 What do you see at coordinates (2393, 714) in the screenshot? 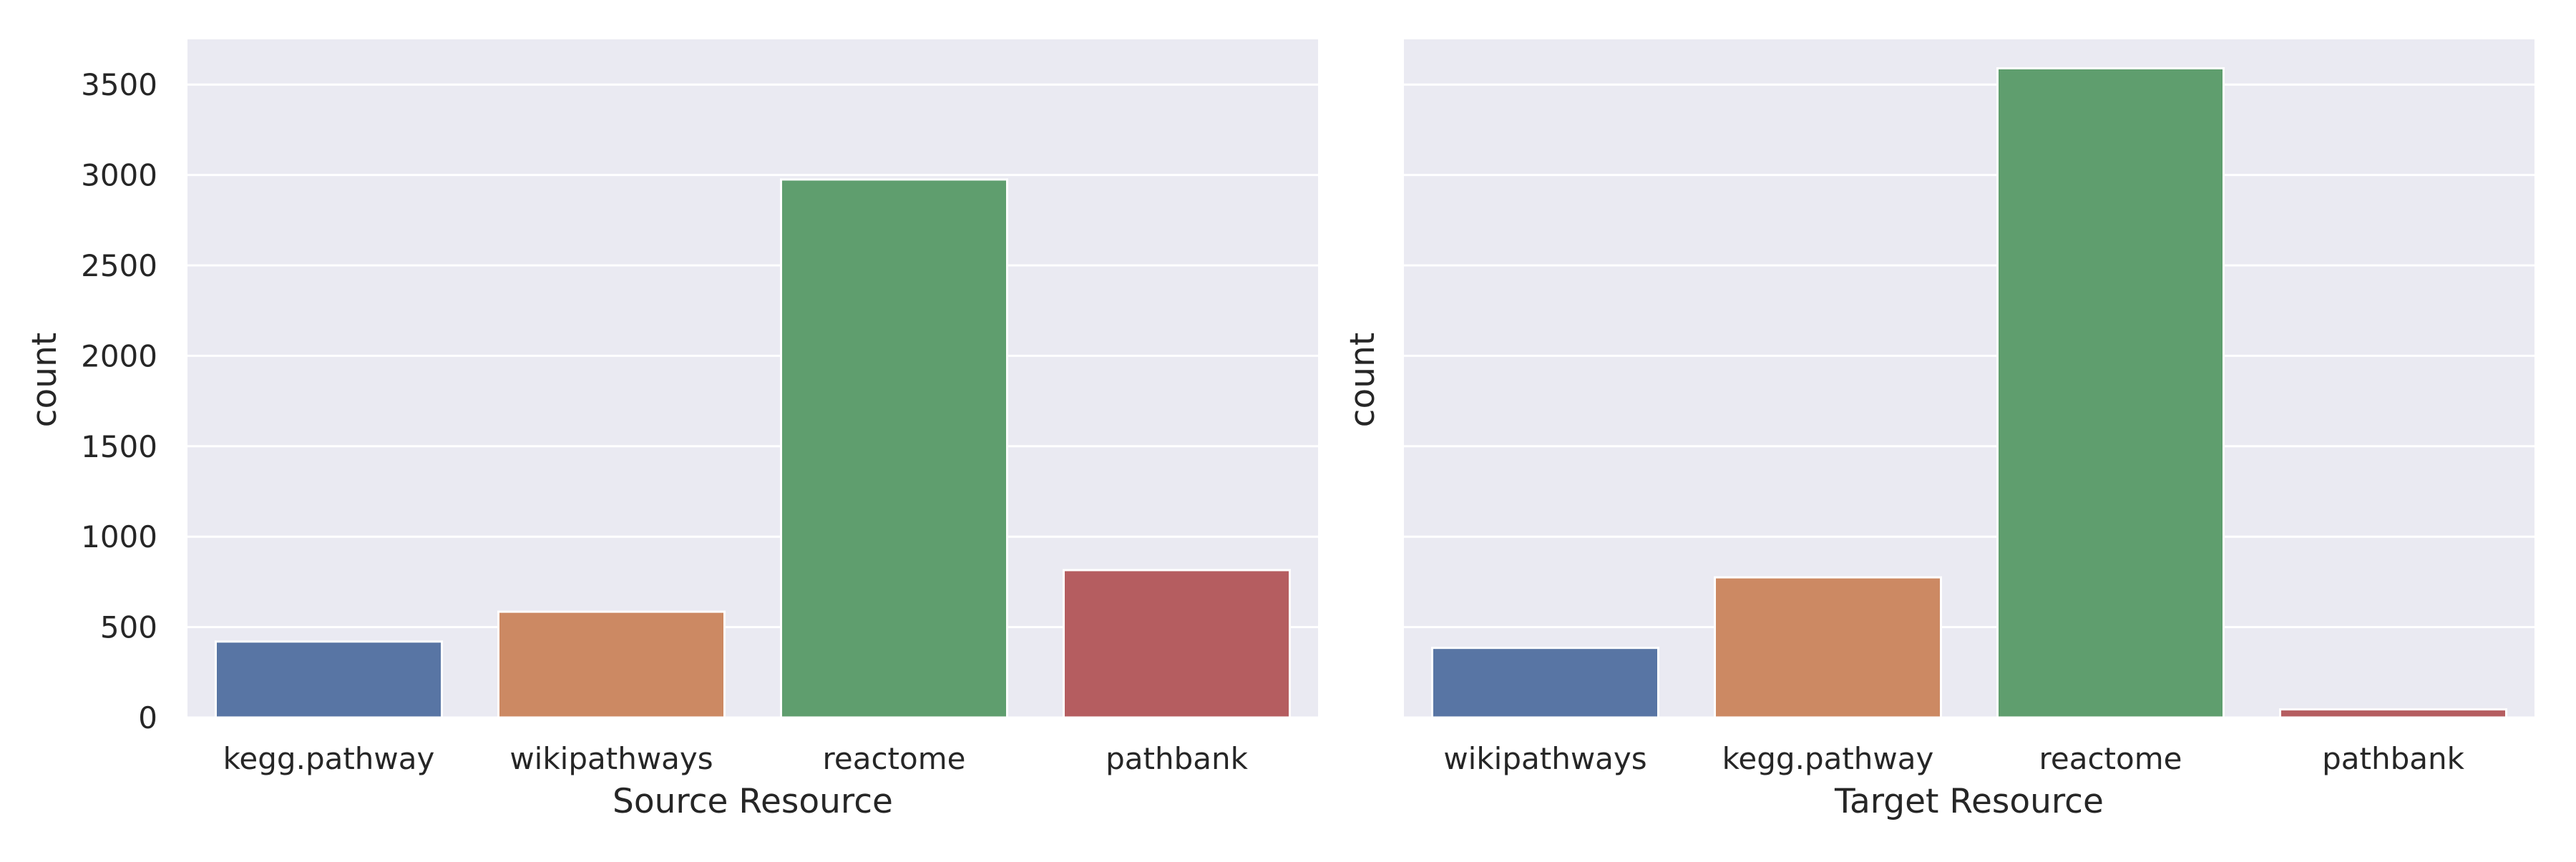
I see `bar-2-pathbank` at bounding box center [2393, 714].